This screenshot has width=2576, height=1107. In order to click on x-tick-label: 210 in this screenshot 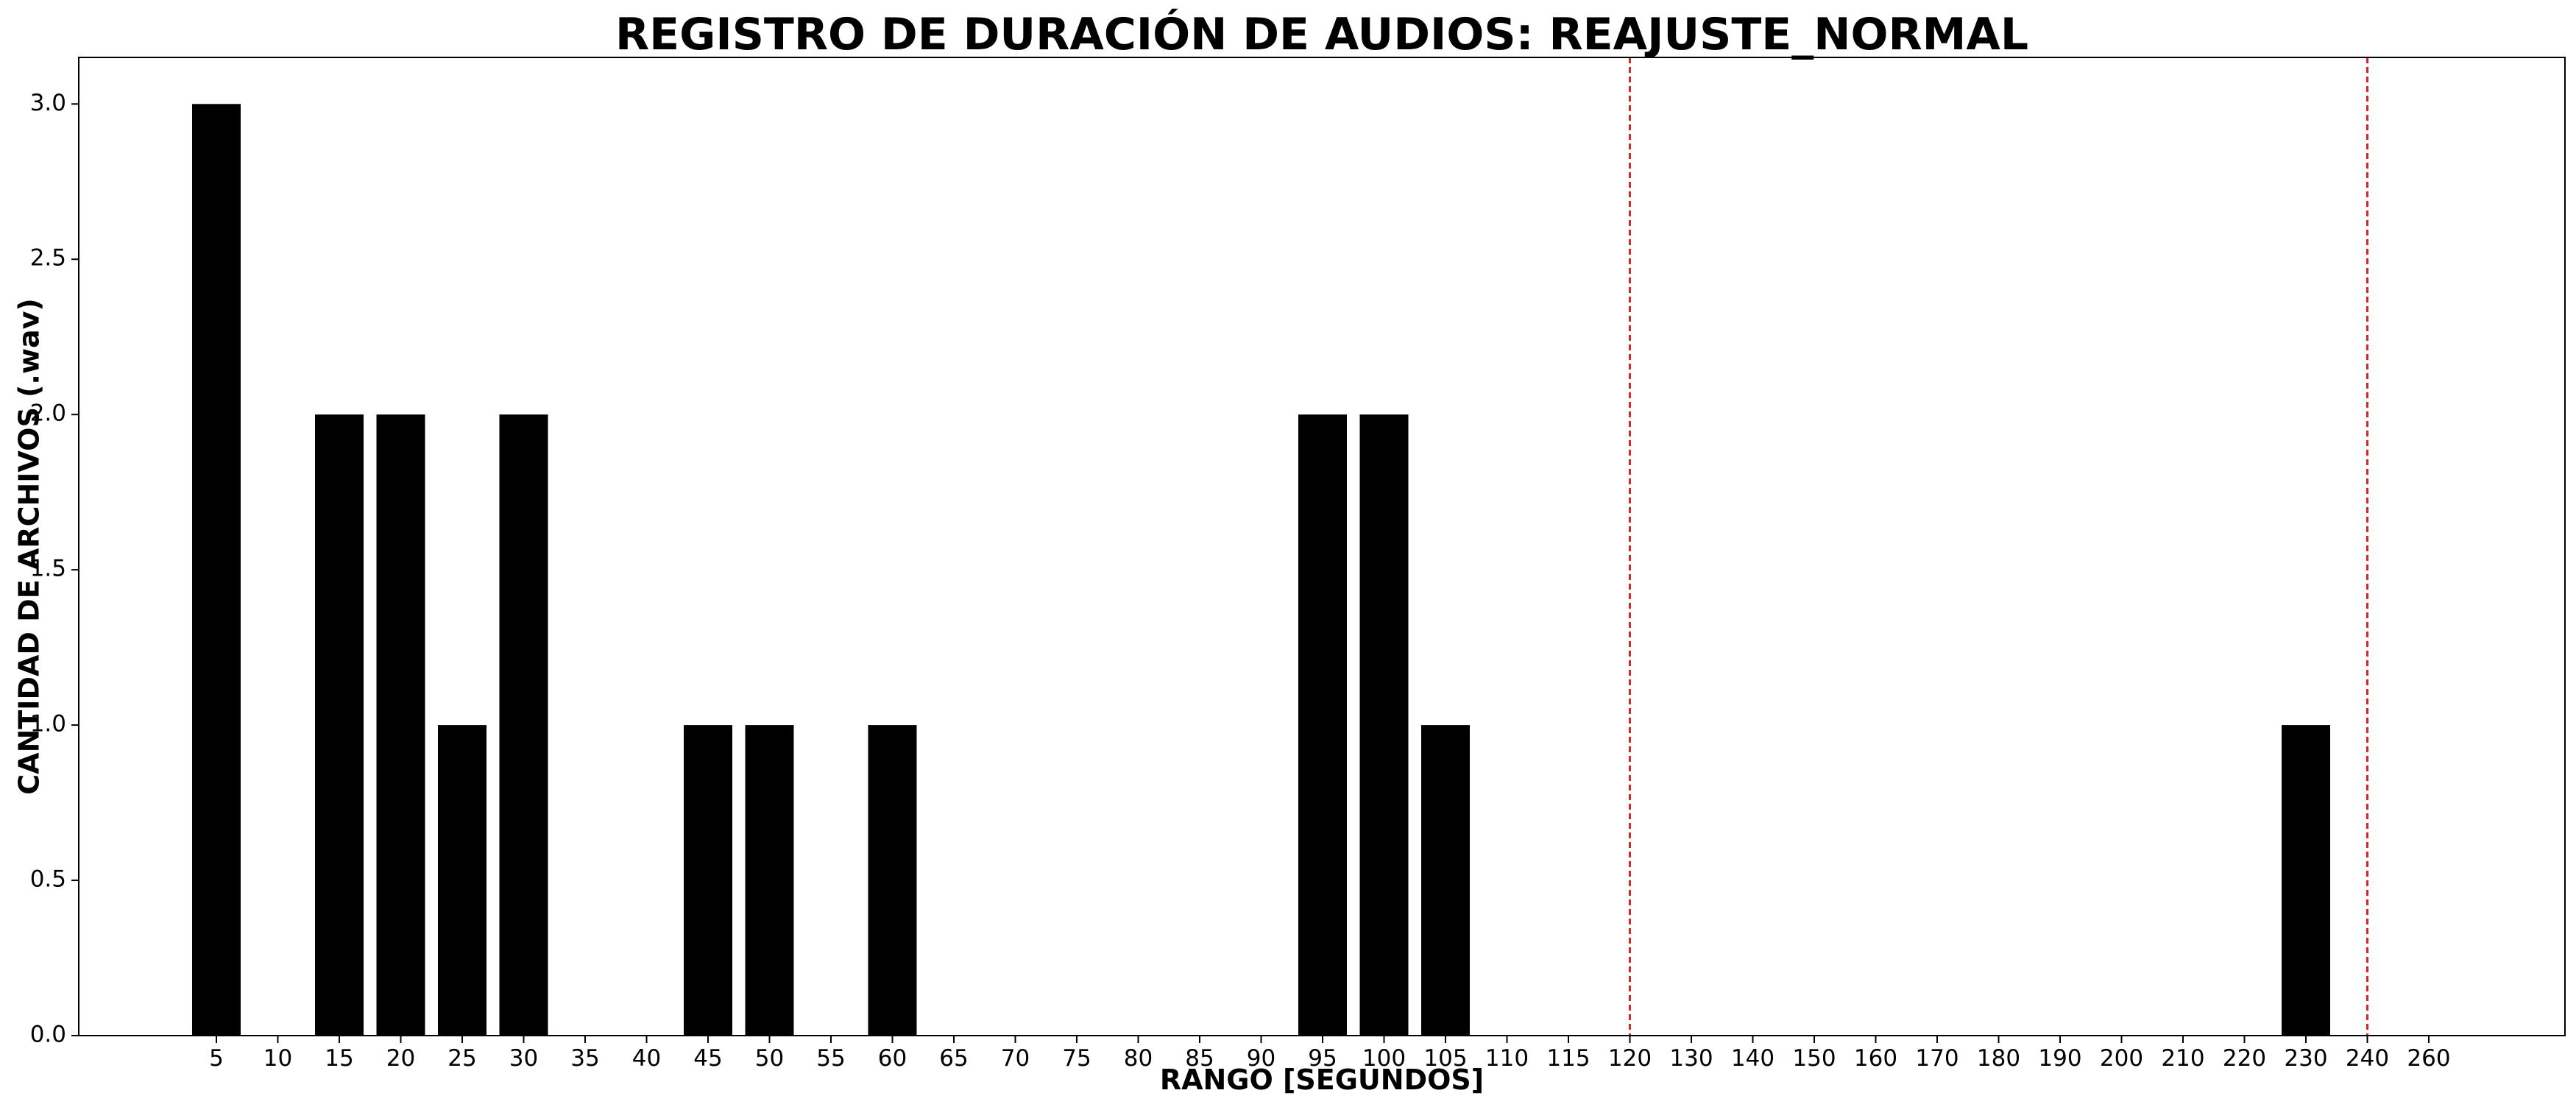, I will do `click(2182, 1058)`.